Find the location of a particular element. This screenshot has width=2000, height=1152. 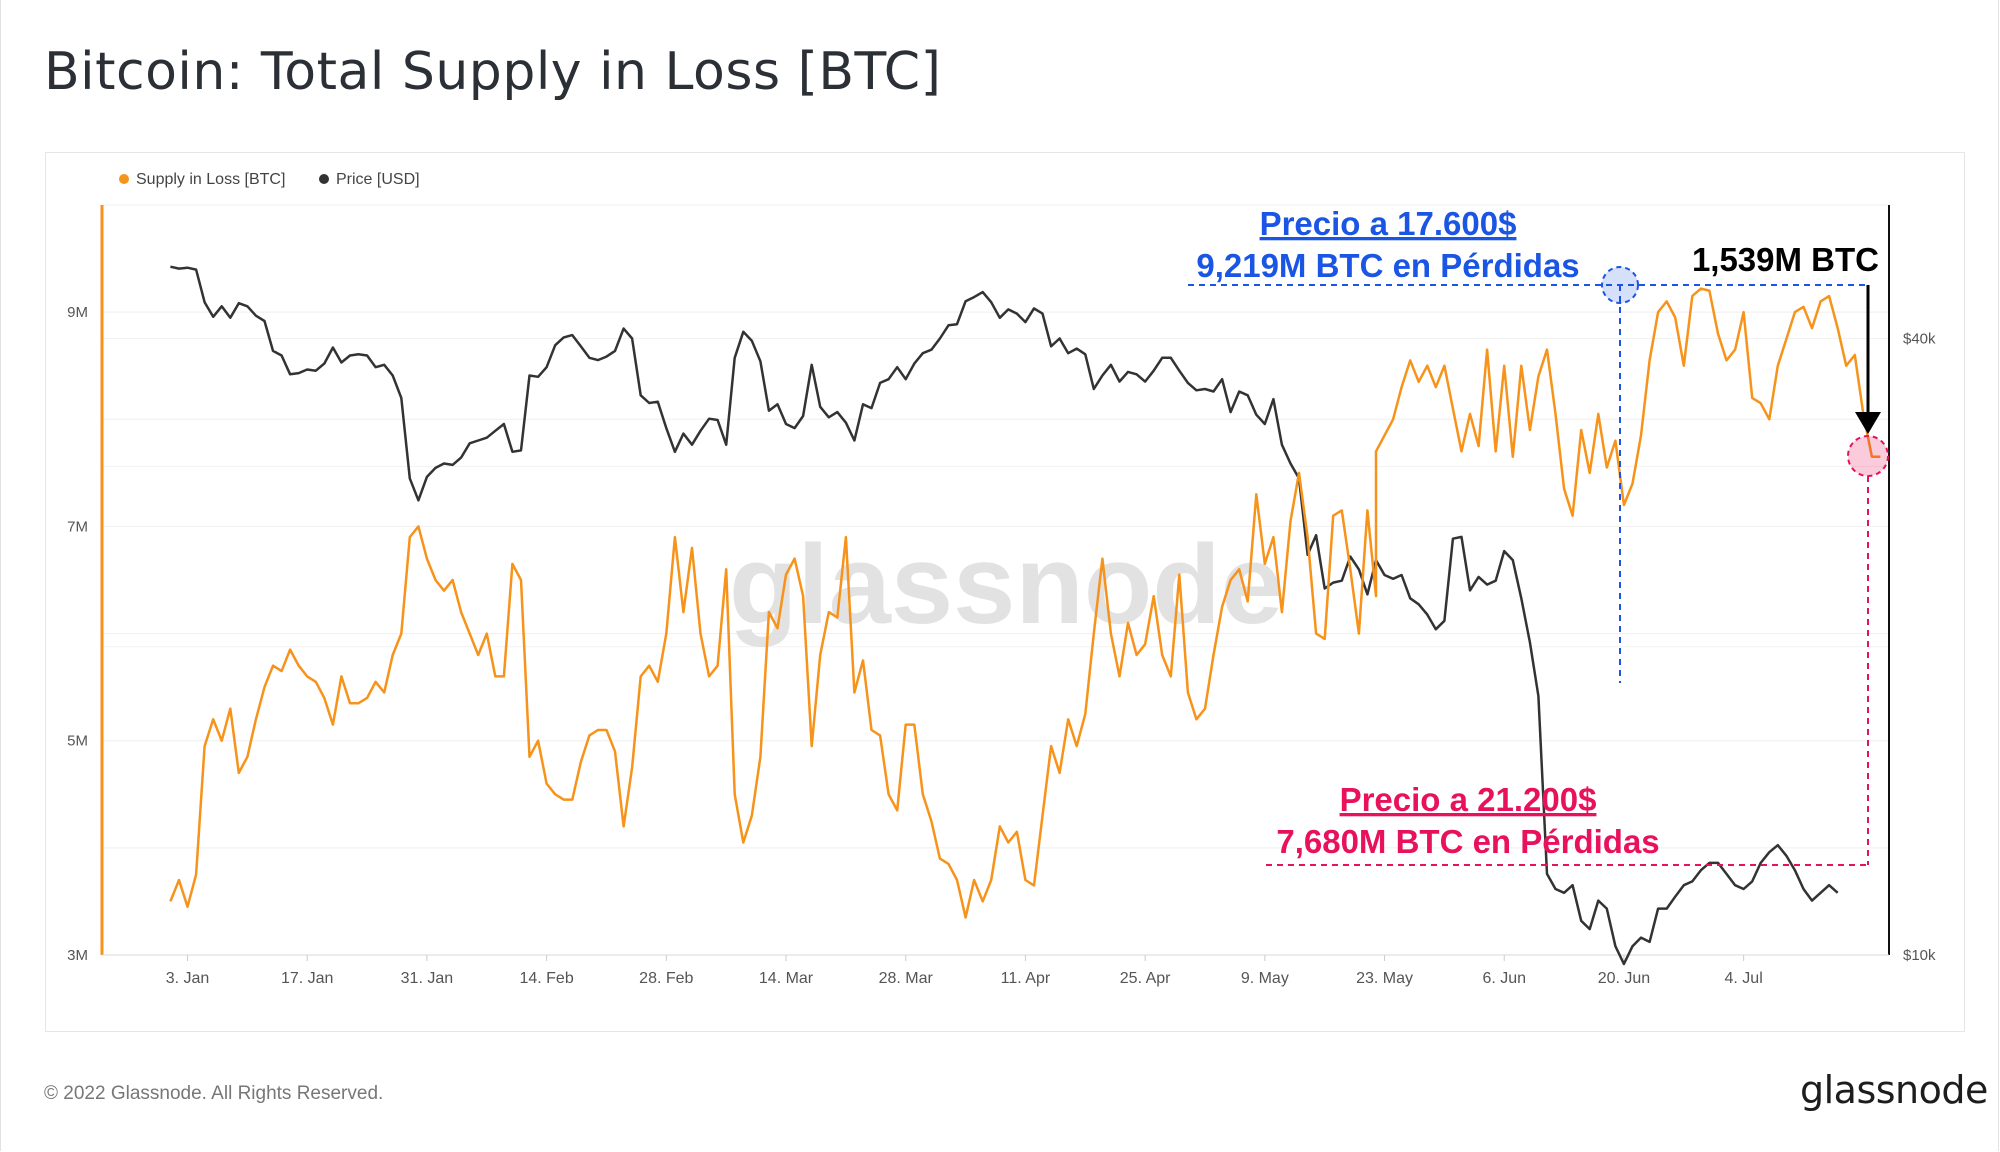

x-tick-label: 4. Jul is located at coordinates (1744, 978).